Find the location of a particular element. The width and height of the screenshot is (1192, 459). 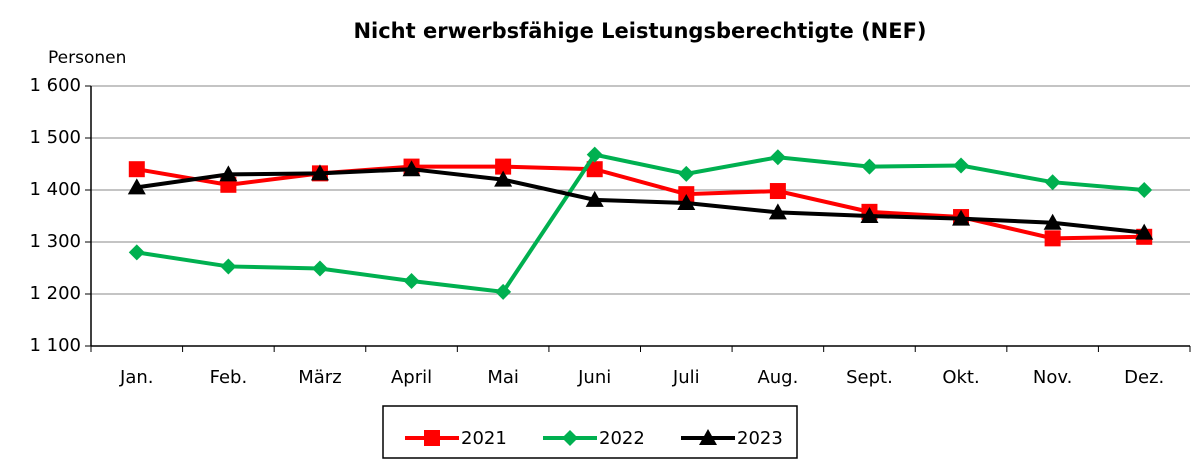

y-tick-label: 1 600 is located at coordinates (55, 85).